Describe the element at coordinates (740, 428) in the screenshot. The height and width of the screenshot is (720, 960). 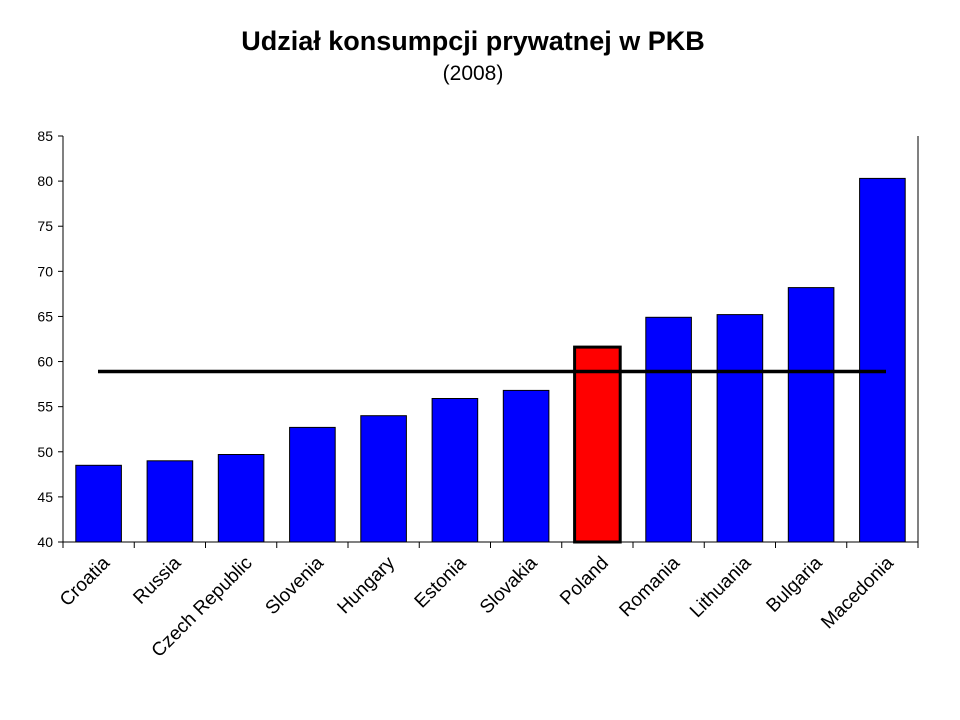
I see `bar-lithuania` at that location.